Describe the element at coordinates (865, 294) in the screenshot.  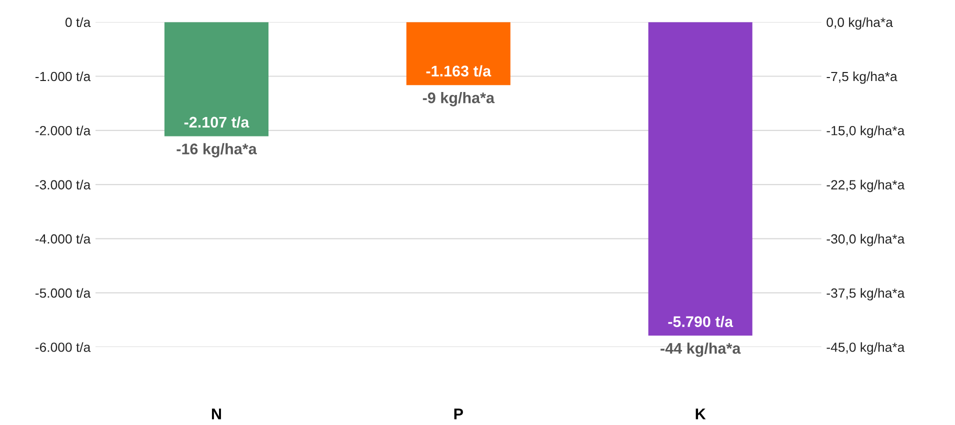
I see `y2-tick-label: -37,5 kg/ha*a` at that location.